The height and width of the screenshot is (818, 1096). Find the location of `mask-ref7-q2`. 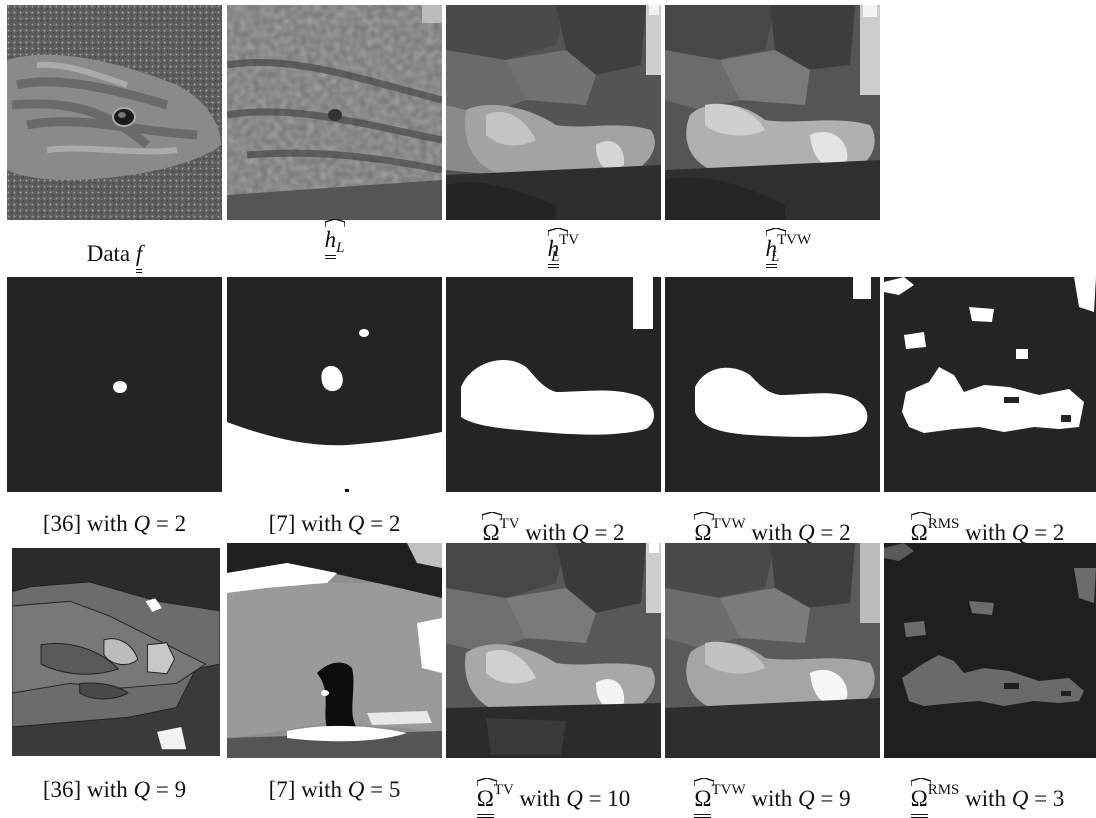

mask-ref7-q2 is located at coordinates (334, 384).